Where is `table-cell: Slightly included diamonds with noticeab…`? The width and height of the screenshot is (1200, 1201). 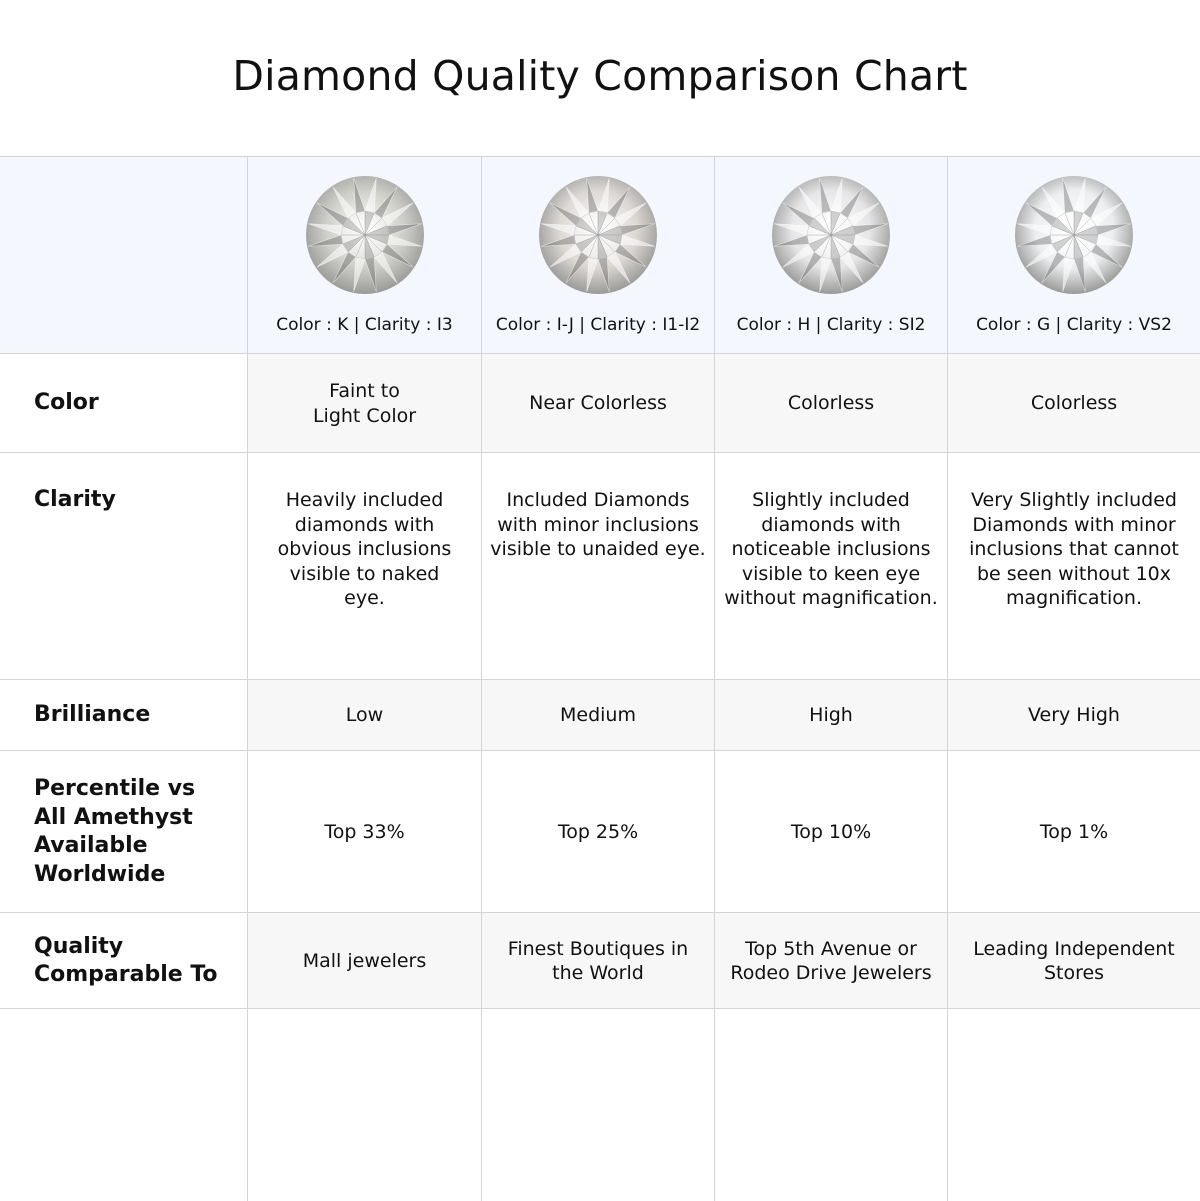
table-cell: Slightly included diamonds with noticeab… is located at coordinates (830, 566).